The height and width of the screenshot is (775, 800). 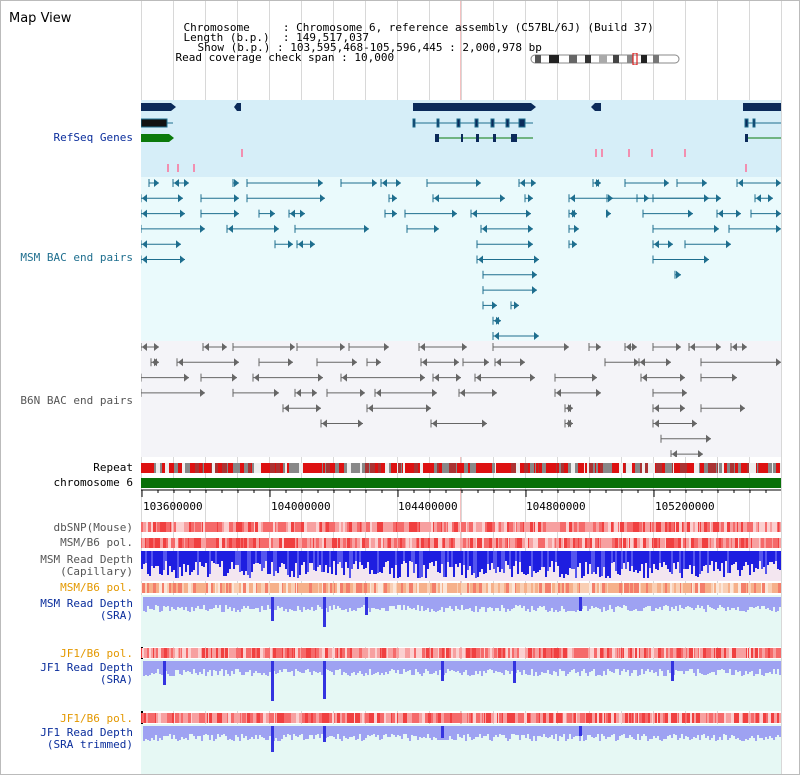 I want to click on b6n-bac-track, so click(x=461, y=399).